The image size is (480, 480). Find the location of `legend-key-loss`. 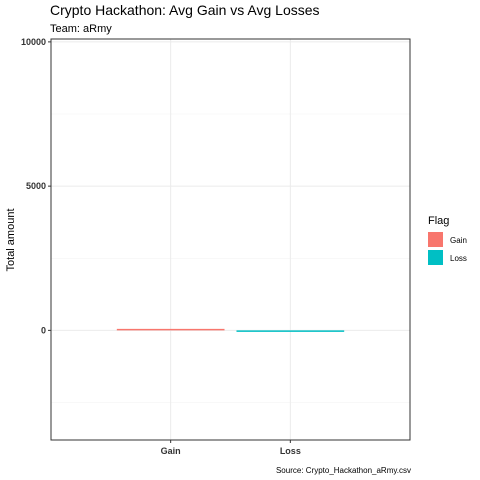

legend-key-loss is located at coordinates (435, 257).